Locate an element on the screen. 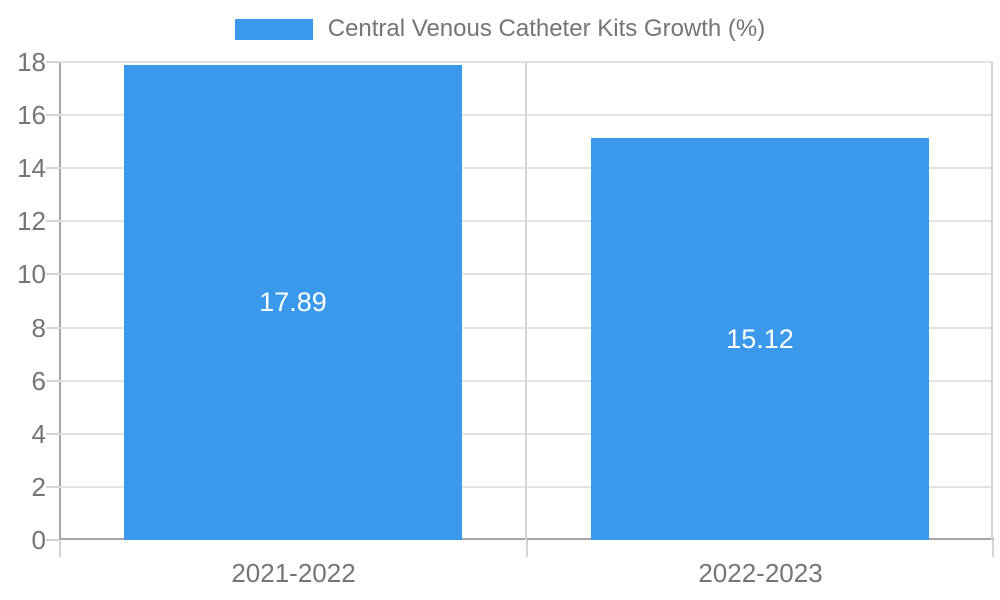  x-axis-label: 2022-2023 is located at coordinates (760, 573).